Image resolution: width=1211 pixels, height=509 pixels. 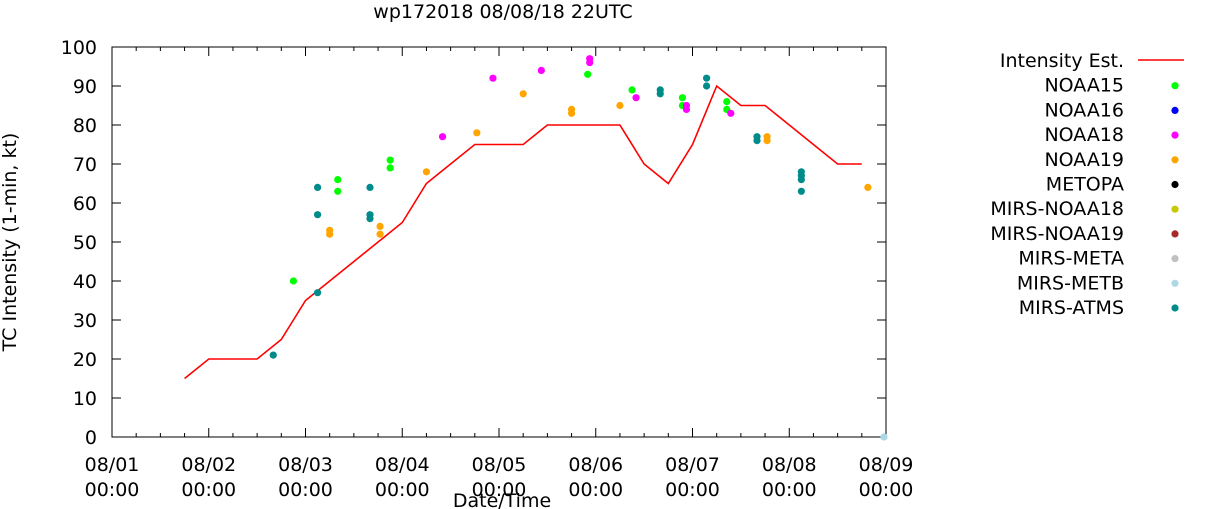 What do you see at coordinates (1175, 234) in the screenshot?
I see `legend-swatch-mirs-noaa19` at bounding box center [1175, 234].